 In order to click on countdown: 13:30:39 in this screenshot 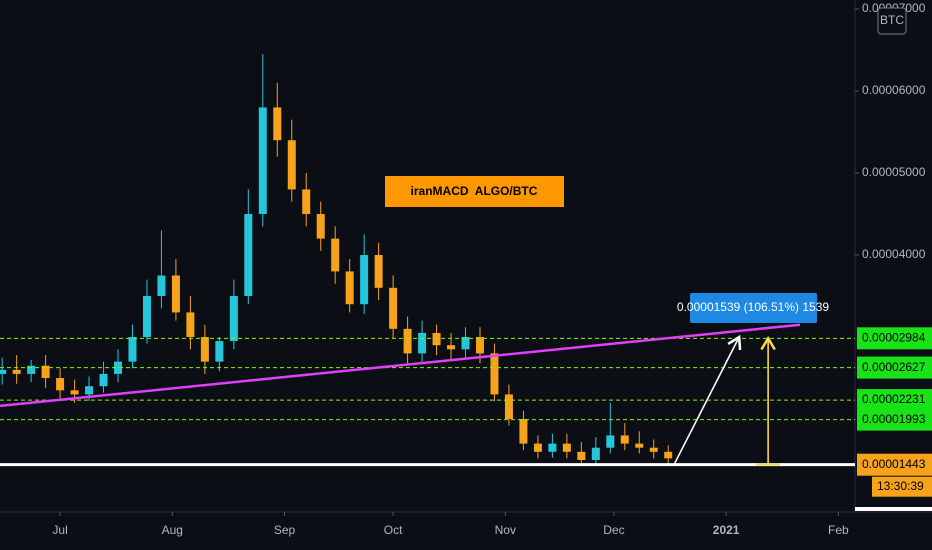, I will do `click(900, 486)`.